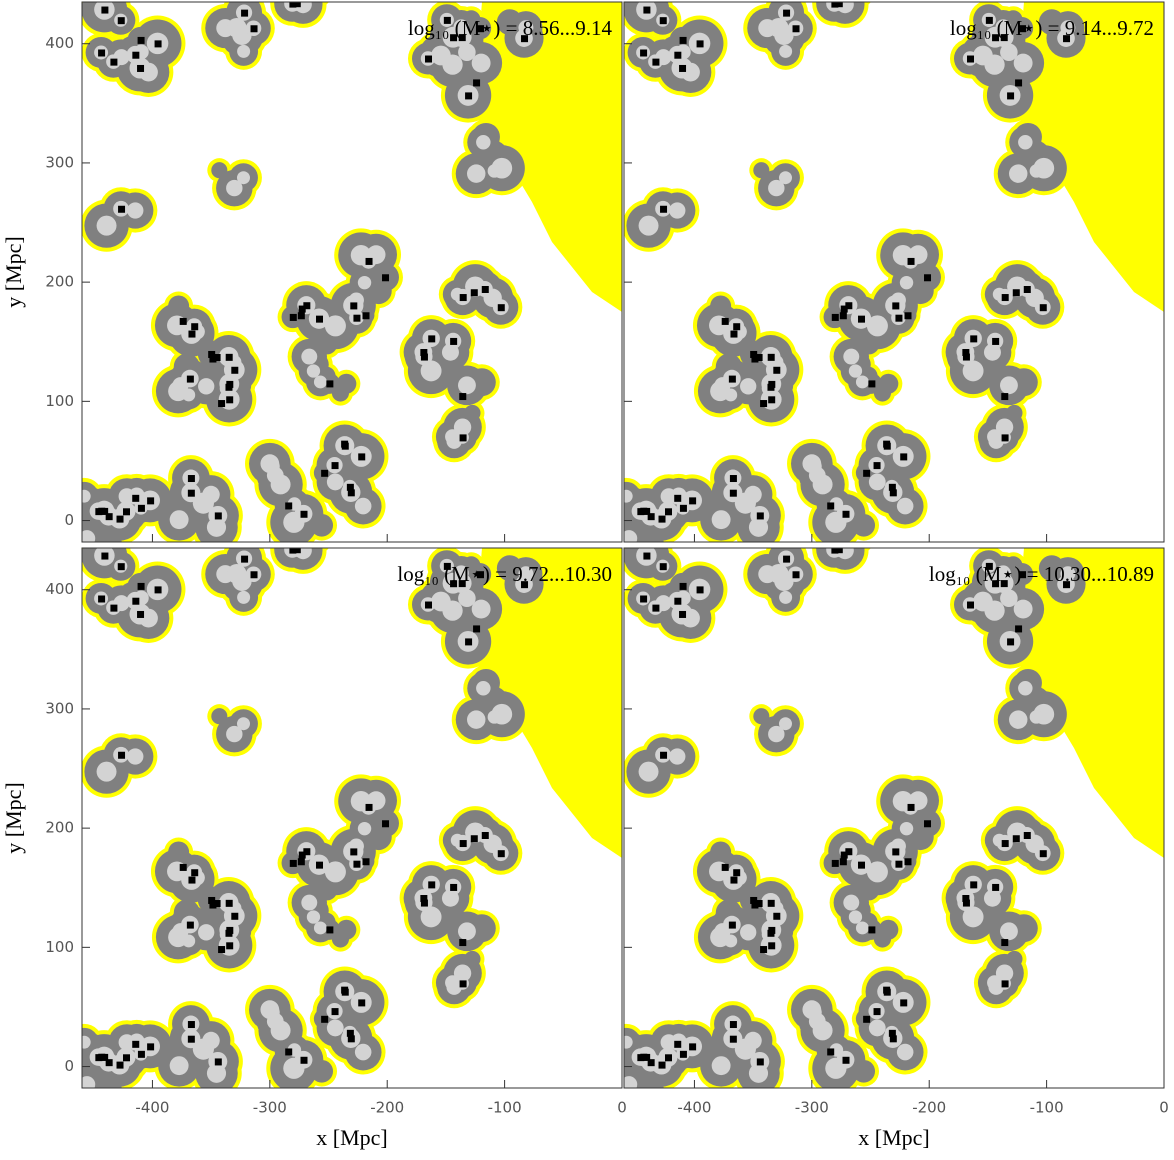 The image size is (1174, 1160). Describe the element at coordinates (1041, 574) in the screenshot. I see `panel-title: log₁₀ (M⋆) = 10.30...10.89` at that location.